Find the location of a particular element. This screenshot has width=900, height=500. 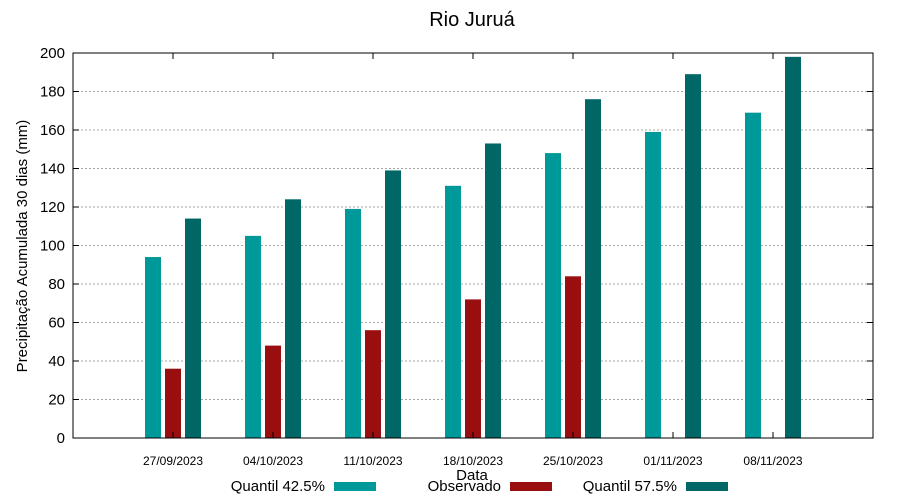

x-tick-label: 01/11/2023 is located at coordinates (672, 461).